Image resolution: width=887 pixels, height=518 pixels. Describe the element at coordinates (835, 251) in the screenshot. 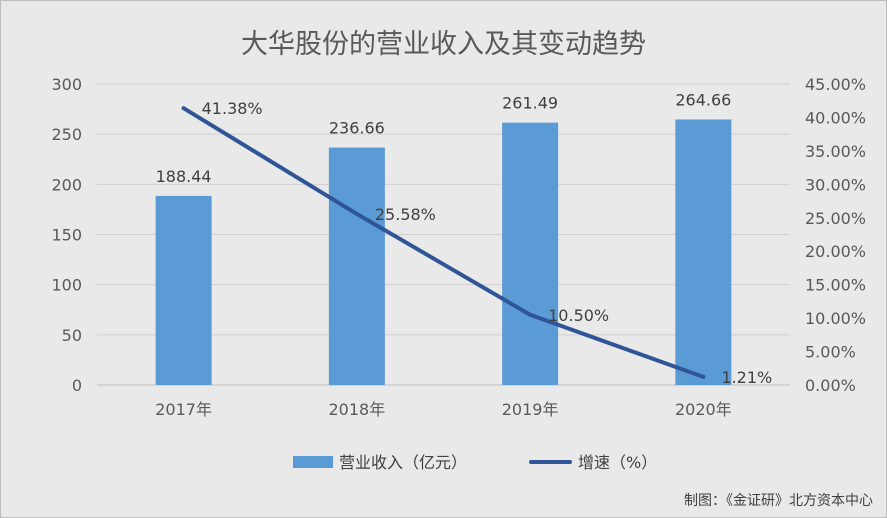

I see `y-right-tick-label: 20.00%` at that location.